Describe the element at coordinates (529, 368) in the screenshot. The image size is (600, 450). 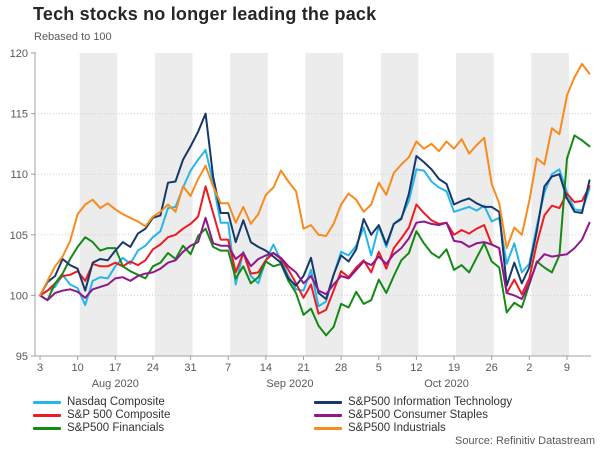
I see `x-tick-label: 2` at that location.